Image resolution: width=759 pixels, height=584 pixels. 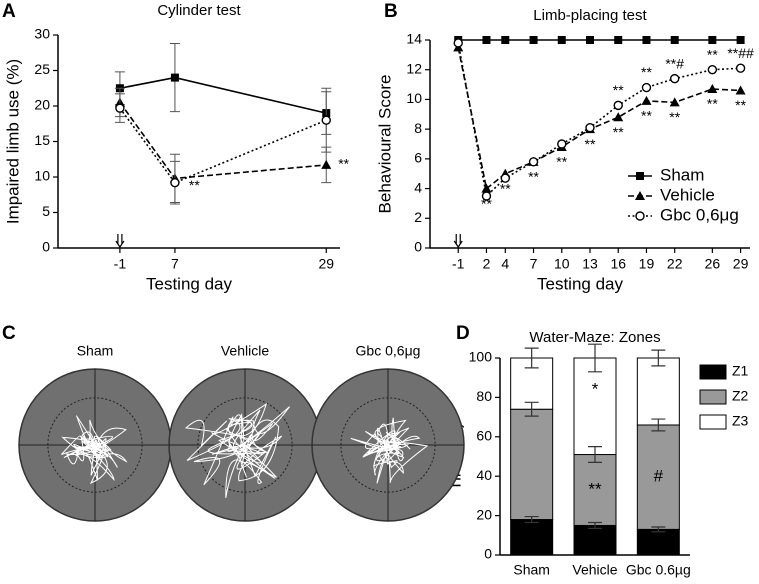 I want to click on legend-label: Z3, so click(x=740, y=421).